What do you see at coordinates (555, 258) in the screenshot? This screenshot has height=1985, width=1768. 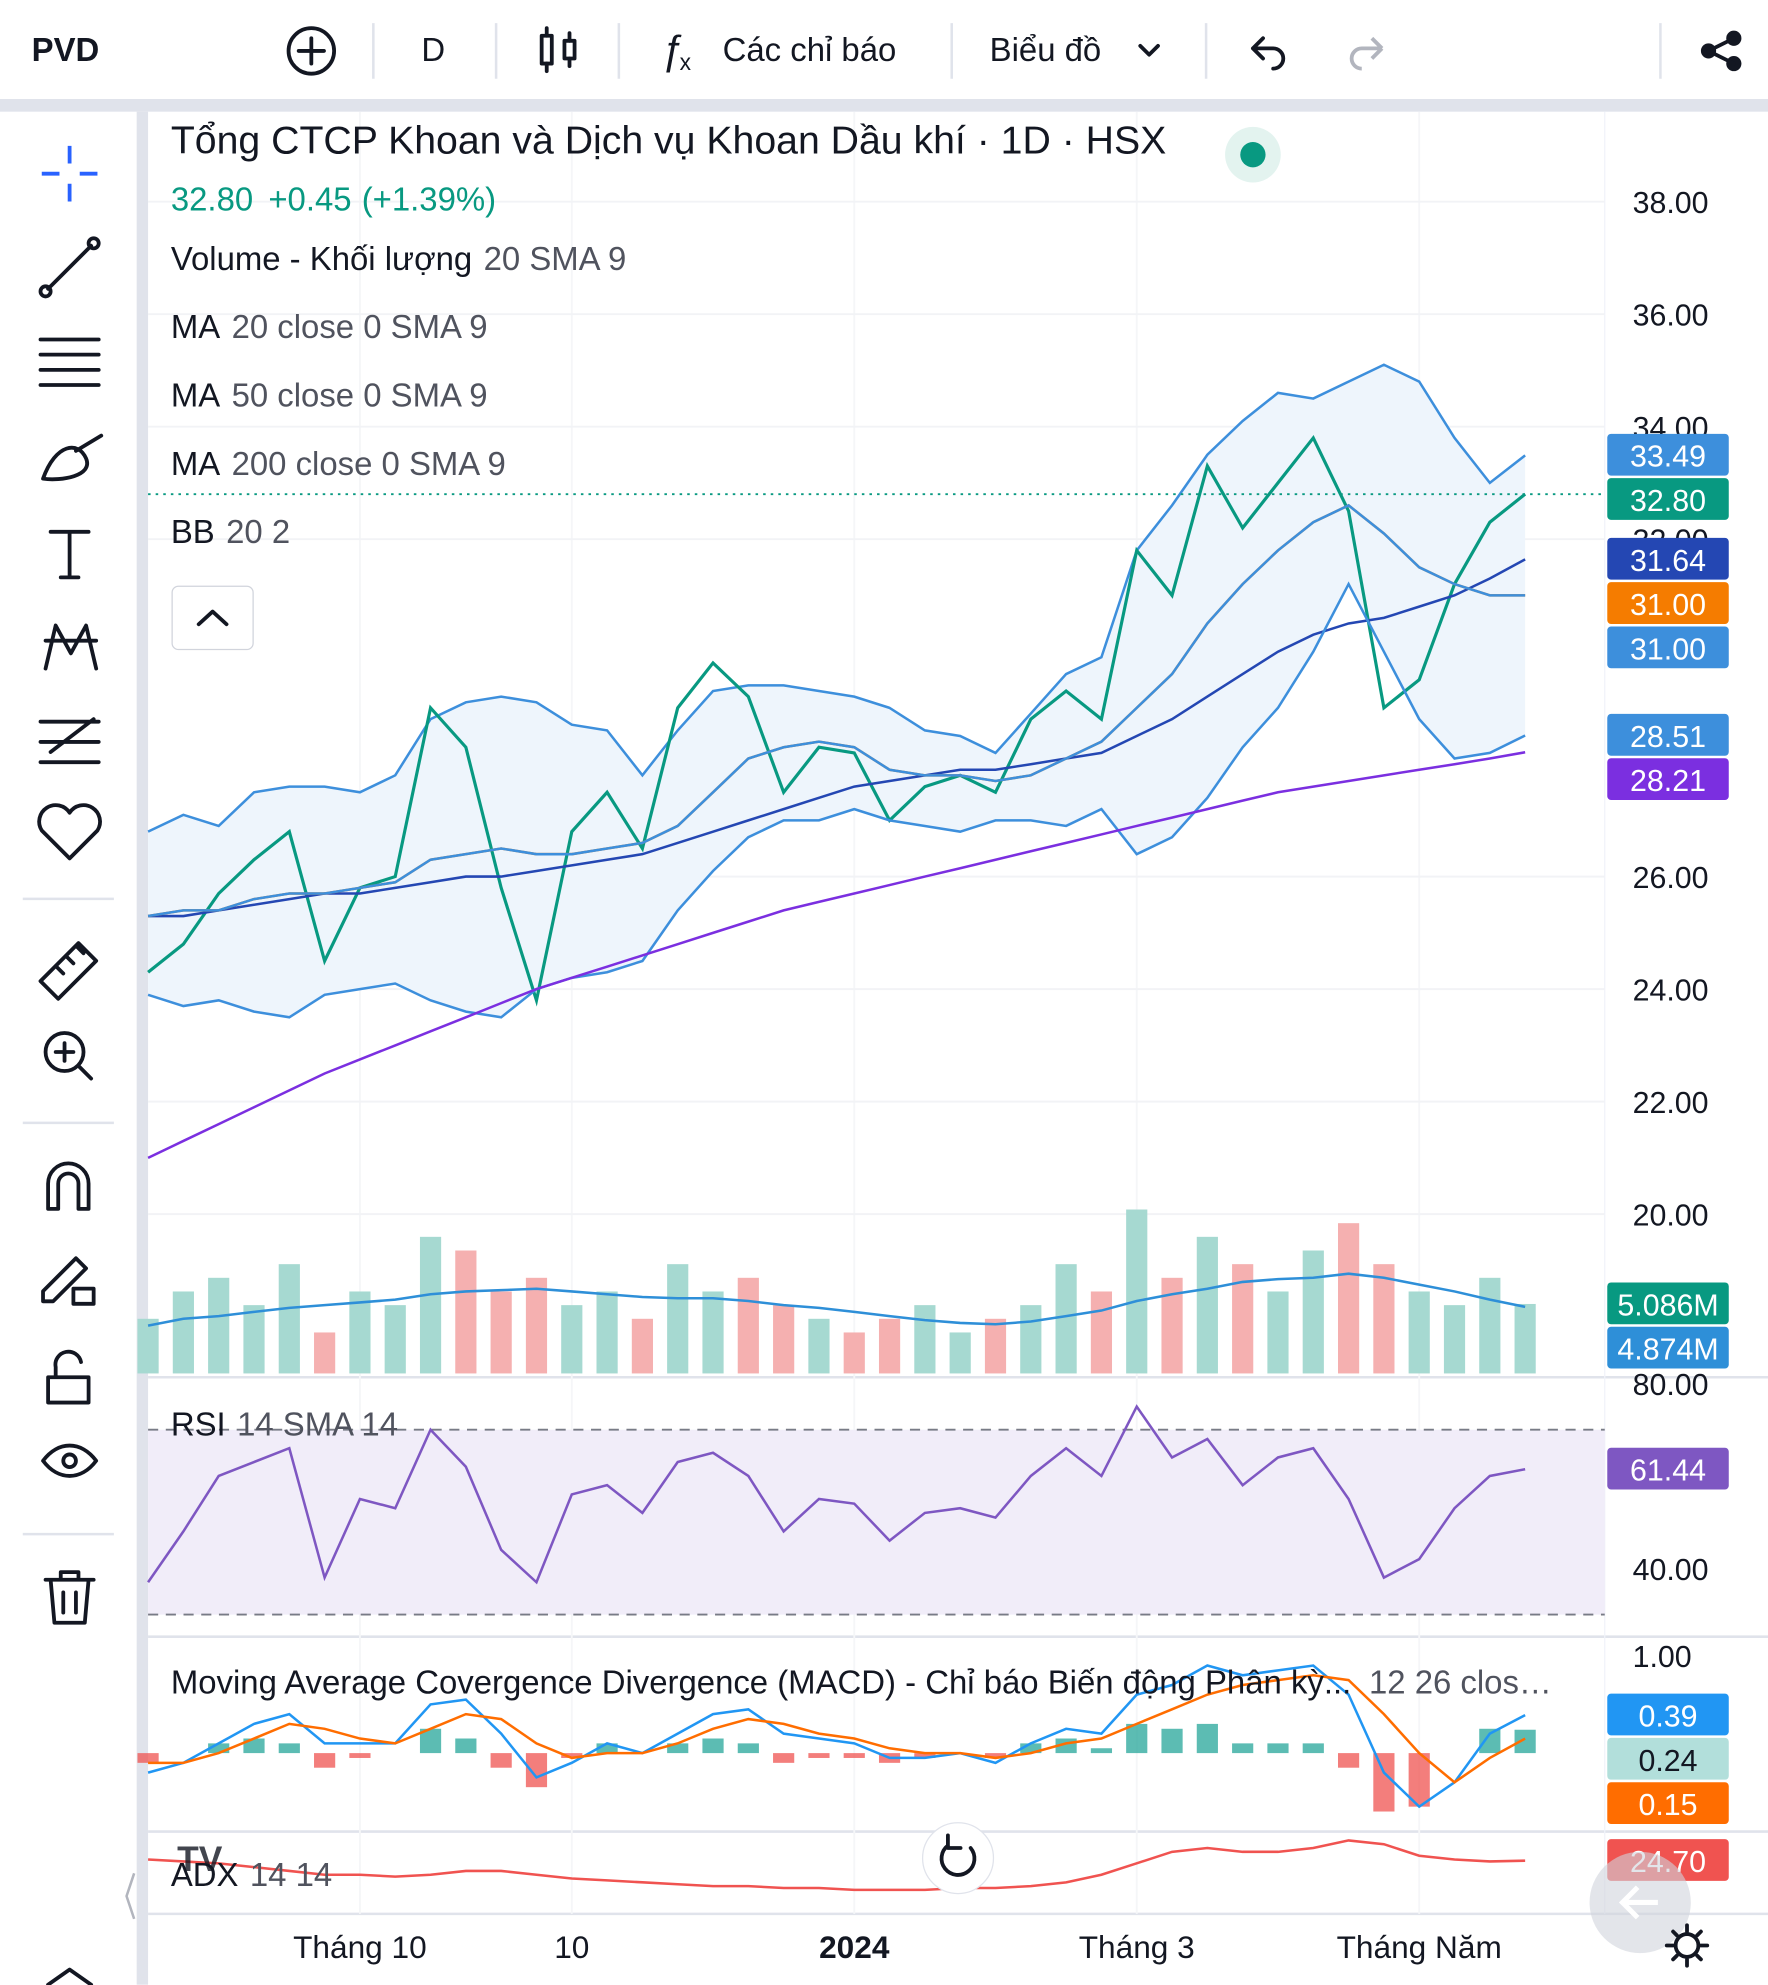 I see `legend-text: 20 SMA 9` at bounding box center [555, 258].